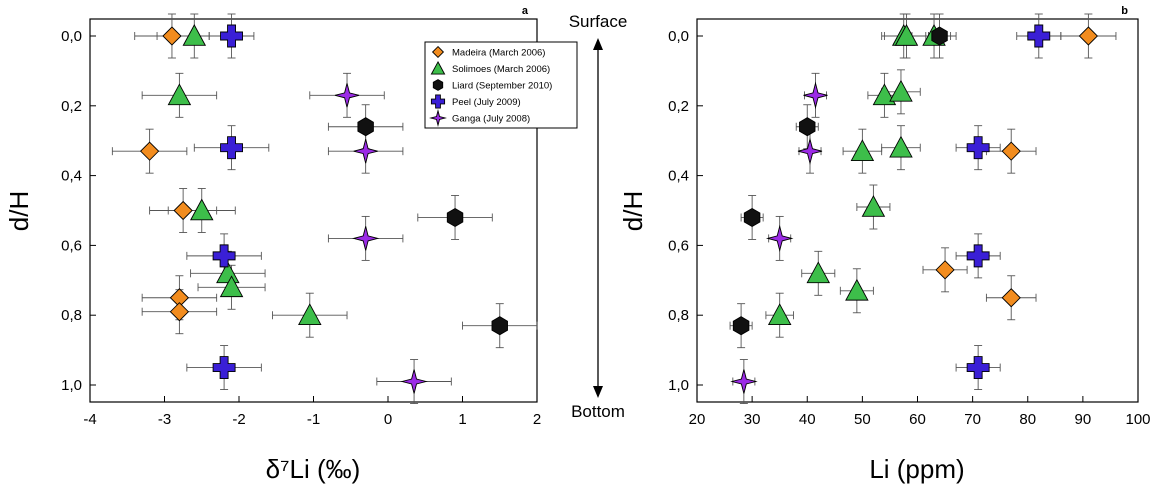 The height and width of the screenshot is (494, 1167). What do you see at coordinates (164, 419) in the screenshot?
I see `x-tick-label: -3` at bounding box center [164, 419].